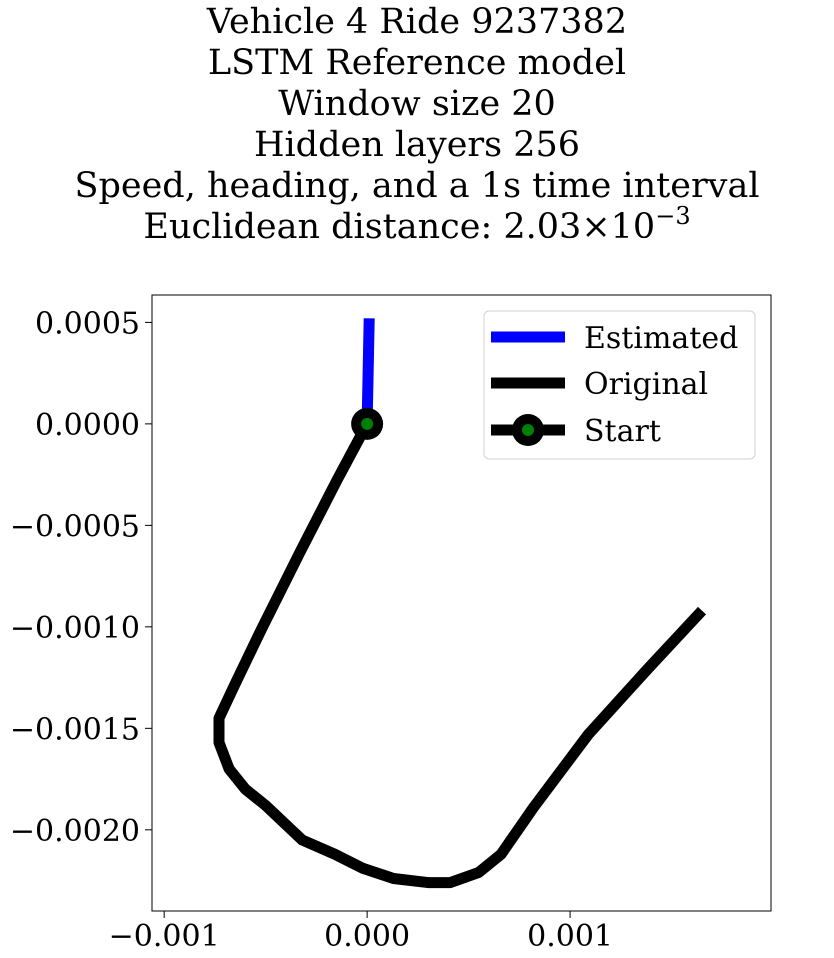 This screenshot has width=834, height=958. What do you see at coordinates (417, 145) in the screenshot?
I see `title-line-4: Hidden layers 256` at bounding box center [417, 145].